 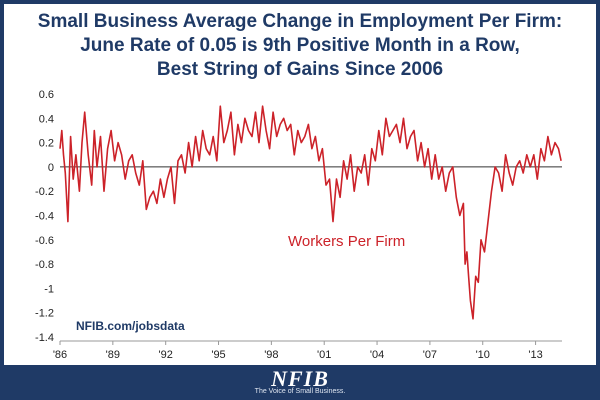 I want to click on footer-bar, so click(x=300, y=382).